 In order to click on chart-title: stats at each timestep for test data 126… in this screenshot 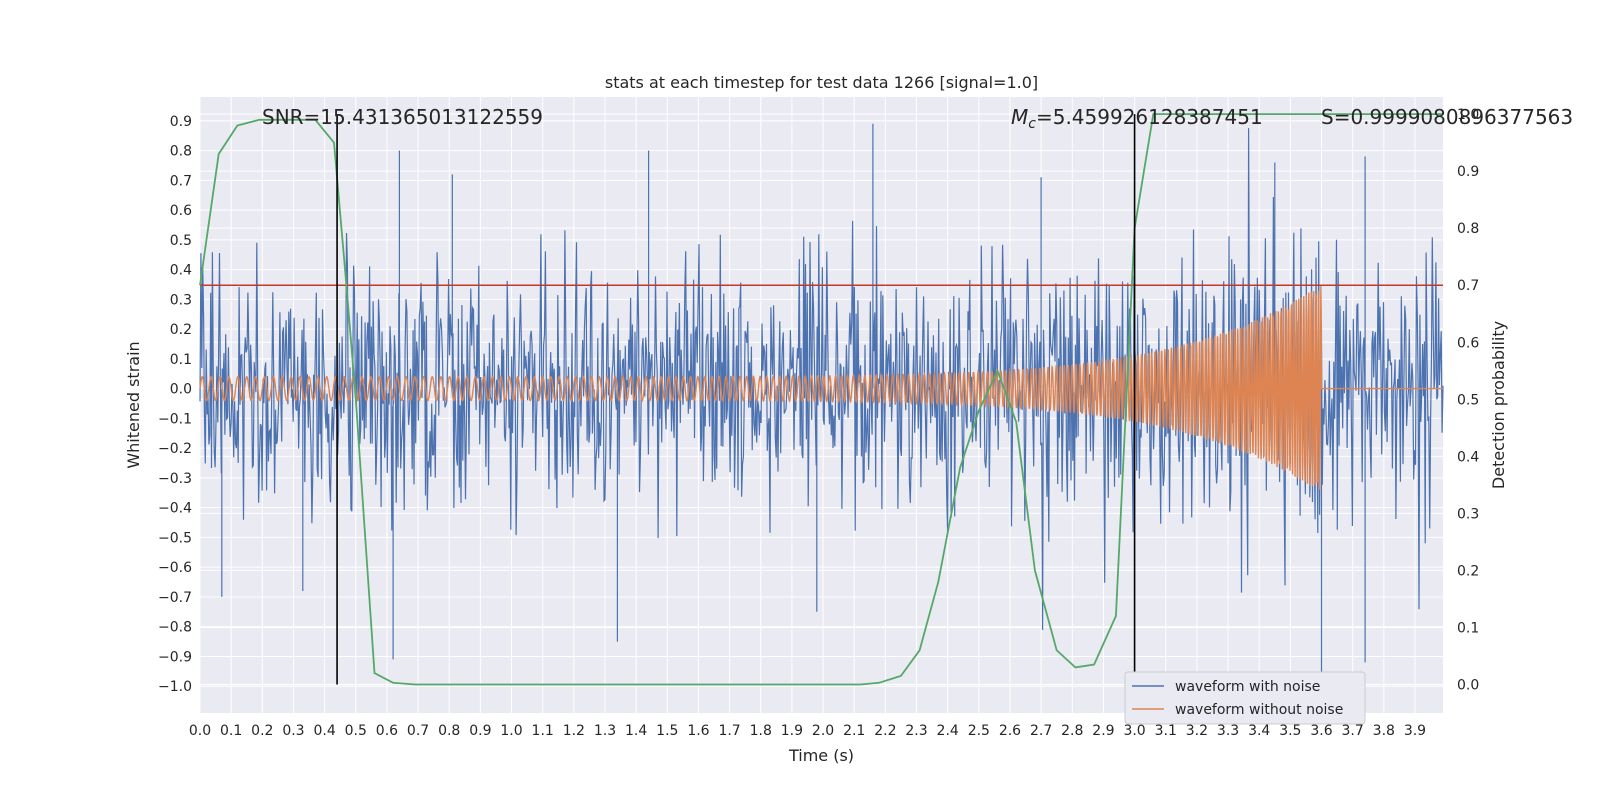, I will do `click(821, 82)`.